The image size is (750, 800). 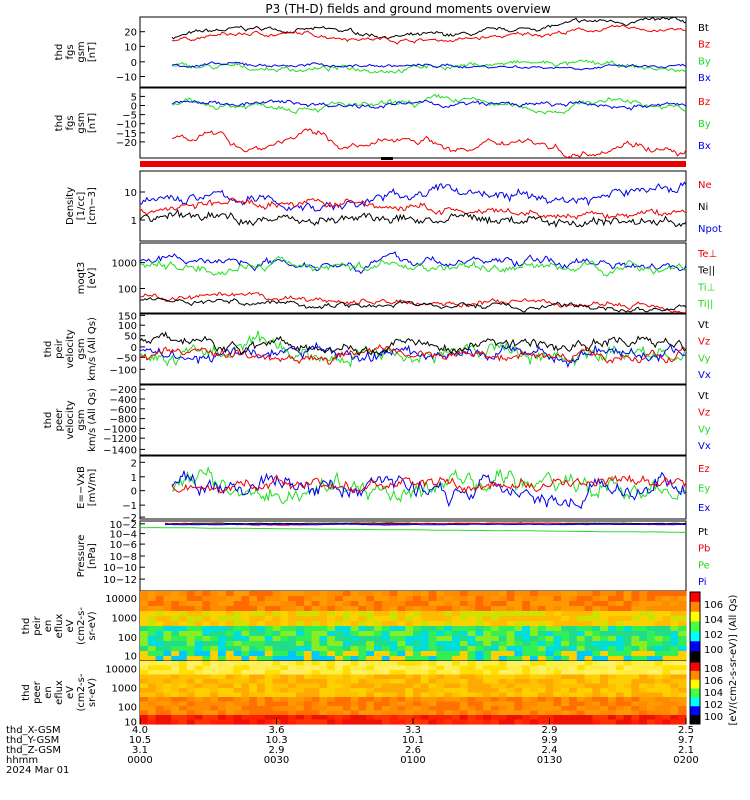 What do you see at coordinates (713, 605) in the screenshot?
I see `colorbar-label: 106` at bounding box center [713, 605].